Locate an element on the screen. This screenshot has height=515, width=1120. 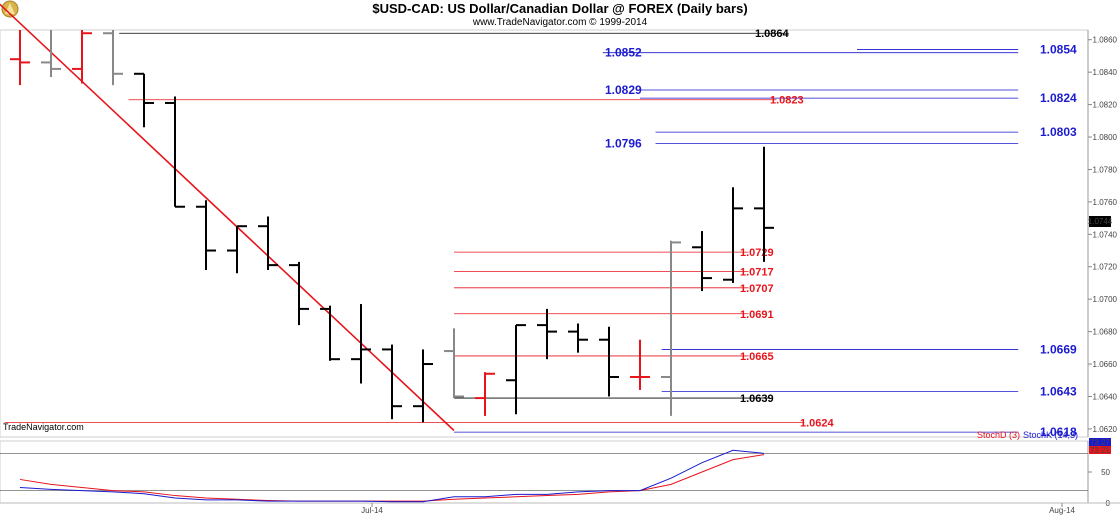
price-tick-label: 1.0860 is located at coordinates (1105, 40).